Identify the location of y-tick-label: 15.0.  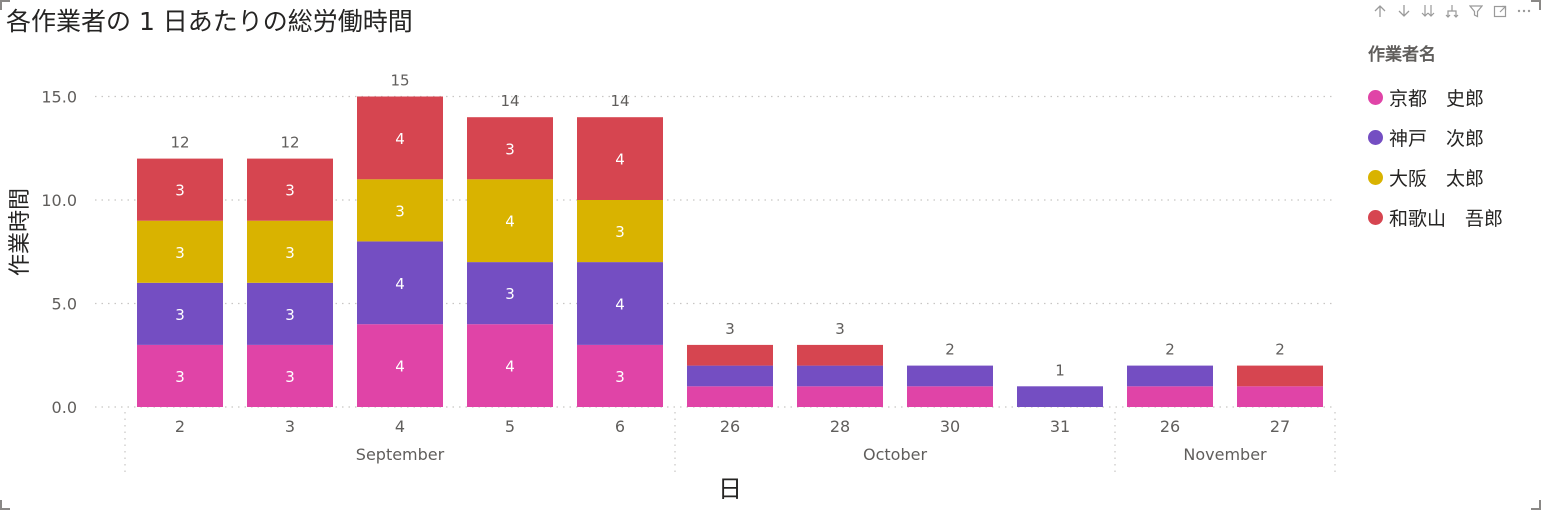
(59, 97).